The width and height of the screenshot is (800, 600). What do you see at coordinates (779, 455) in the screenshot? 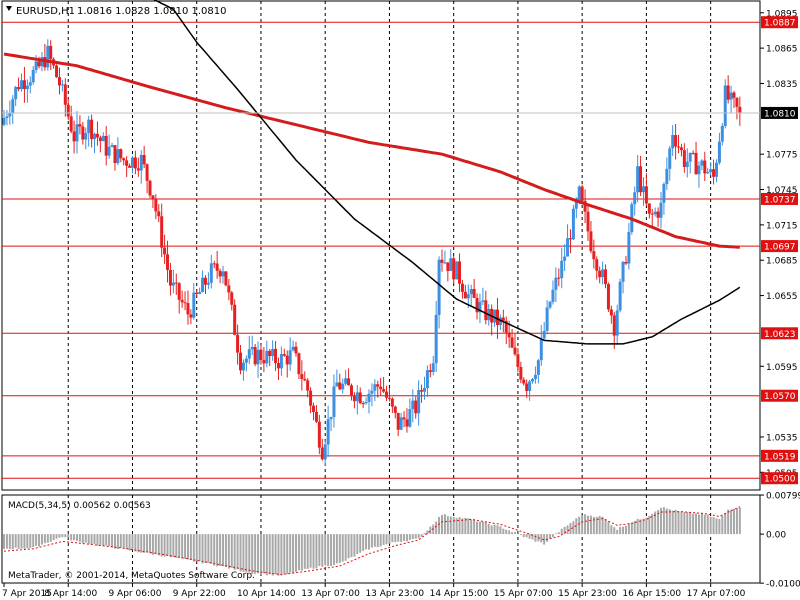
I see `level-label-box` at bounding box center [779, 455].